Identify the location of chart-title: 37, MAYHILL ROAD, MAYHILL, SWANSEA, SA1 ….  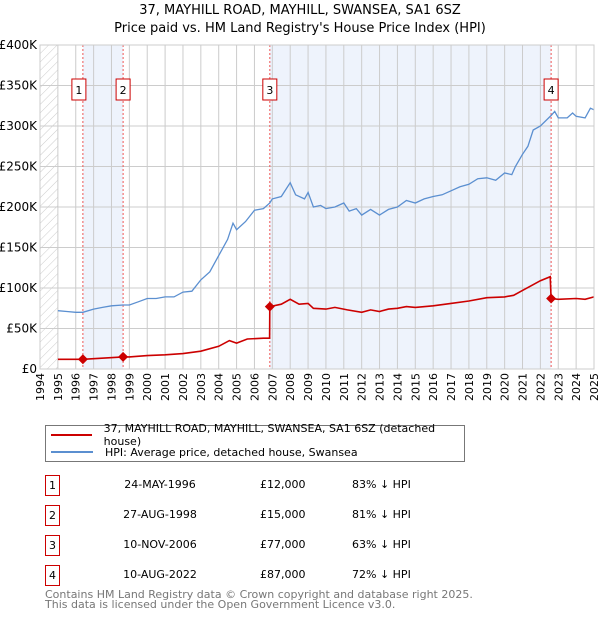
(300, 10).